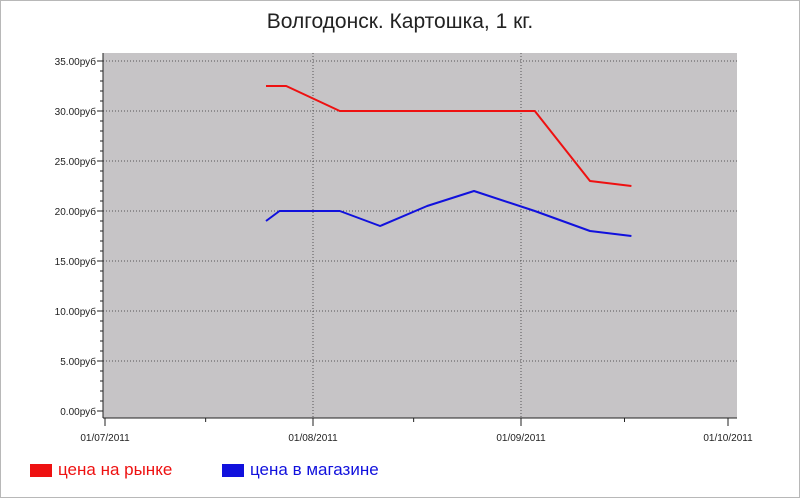 The width and height of the screenshot is (800, 498). Describe the element at coordinates (76, 312) in the screenshot. I see `y-tick-label: 10.00руб` at that location.